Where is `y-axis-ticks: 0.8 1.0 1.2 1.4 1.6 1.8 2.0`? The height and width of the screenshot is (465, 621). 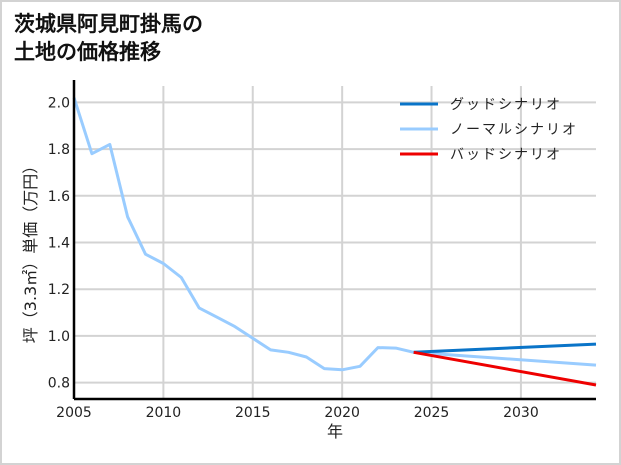 y-axis-ticks: 0.8 1.0 1.2 1.4 1.6 1.8 2.0 is located at coordinates (59, 243).